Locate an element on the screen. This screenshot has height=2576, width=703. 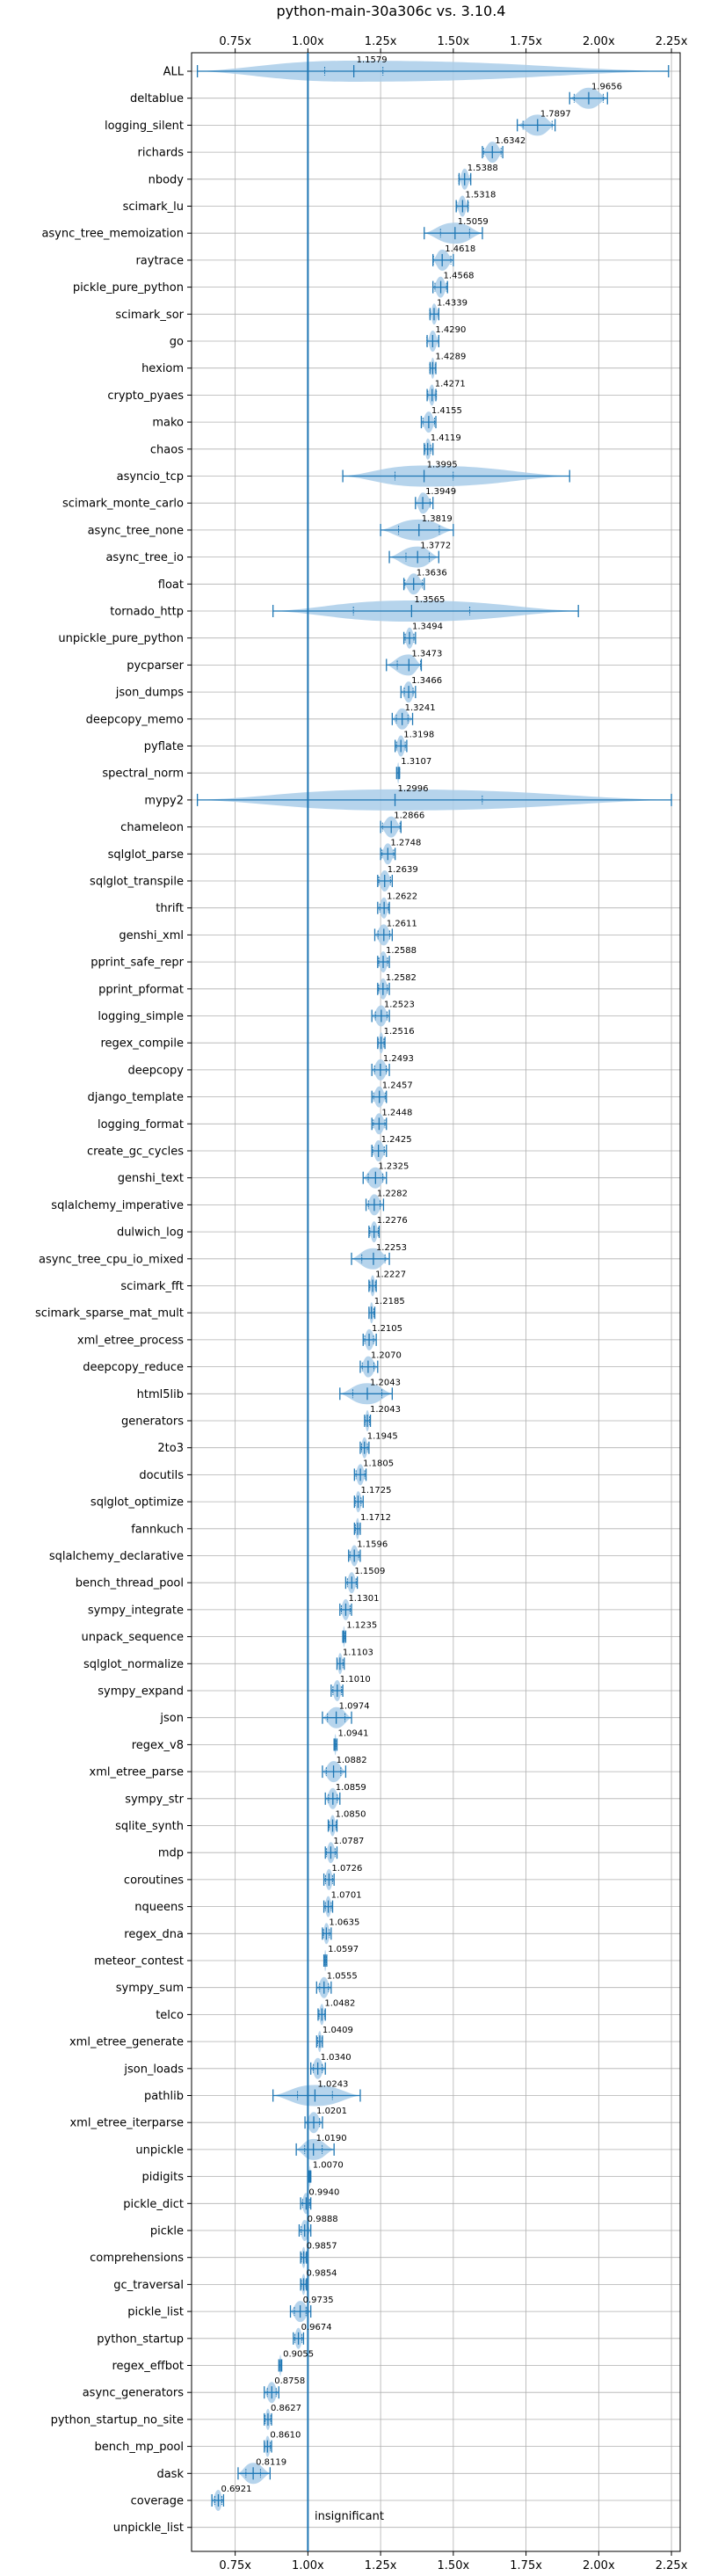
benchmark-label: regex_dna is located at coordinates (154, 1934).